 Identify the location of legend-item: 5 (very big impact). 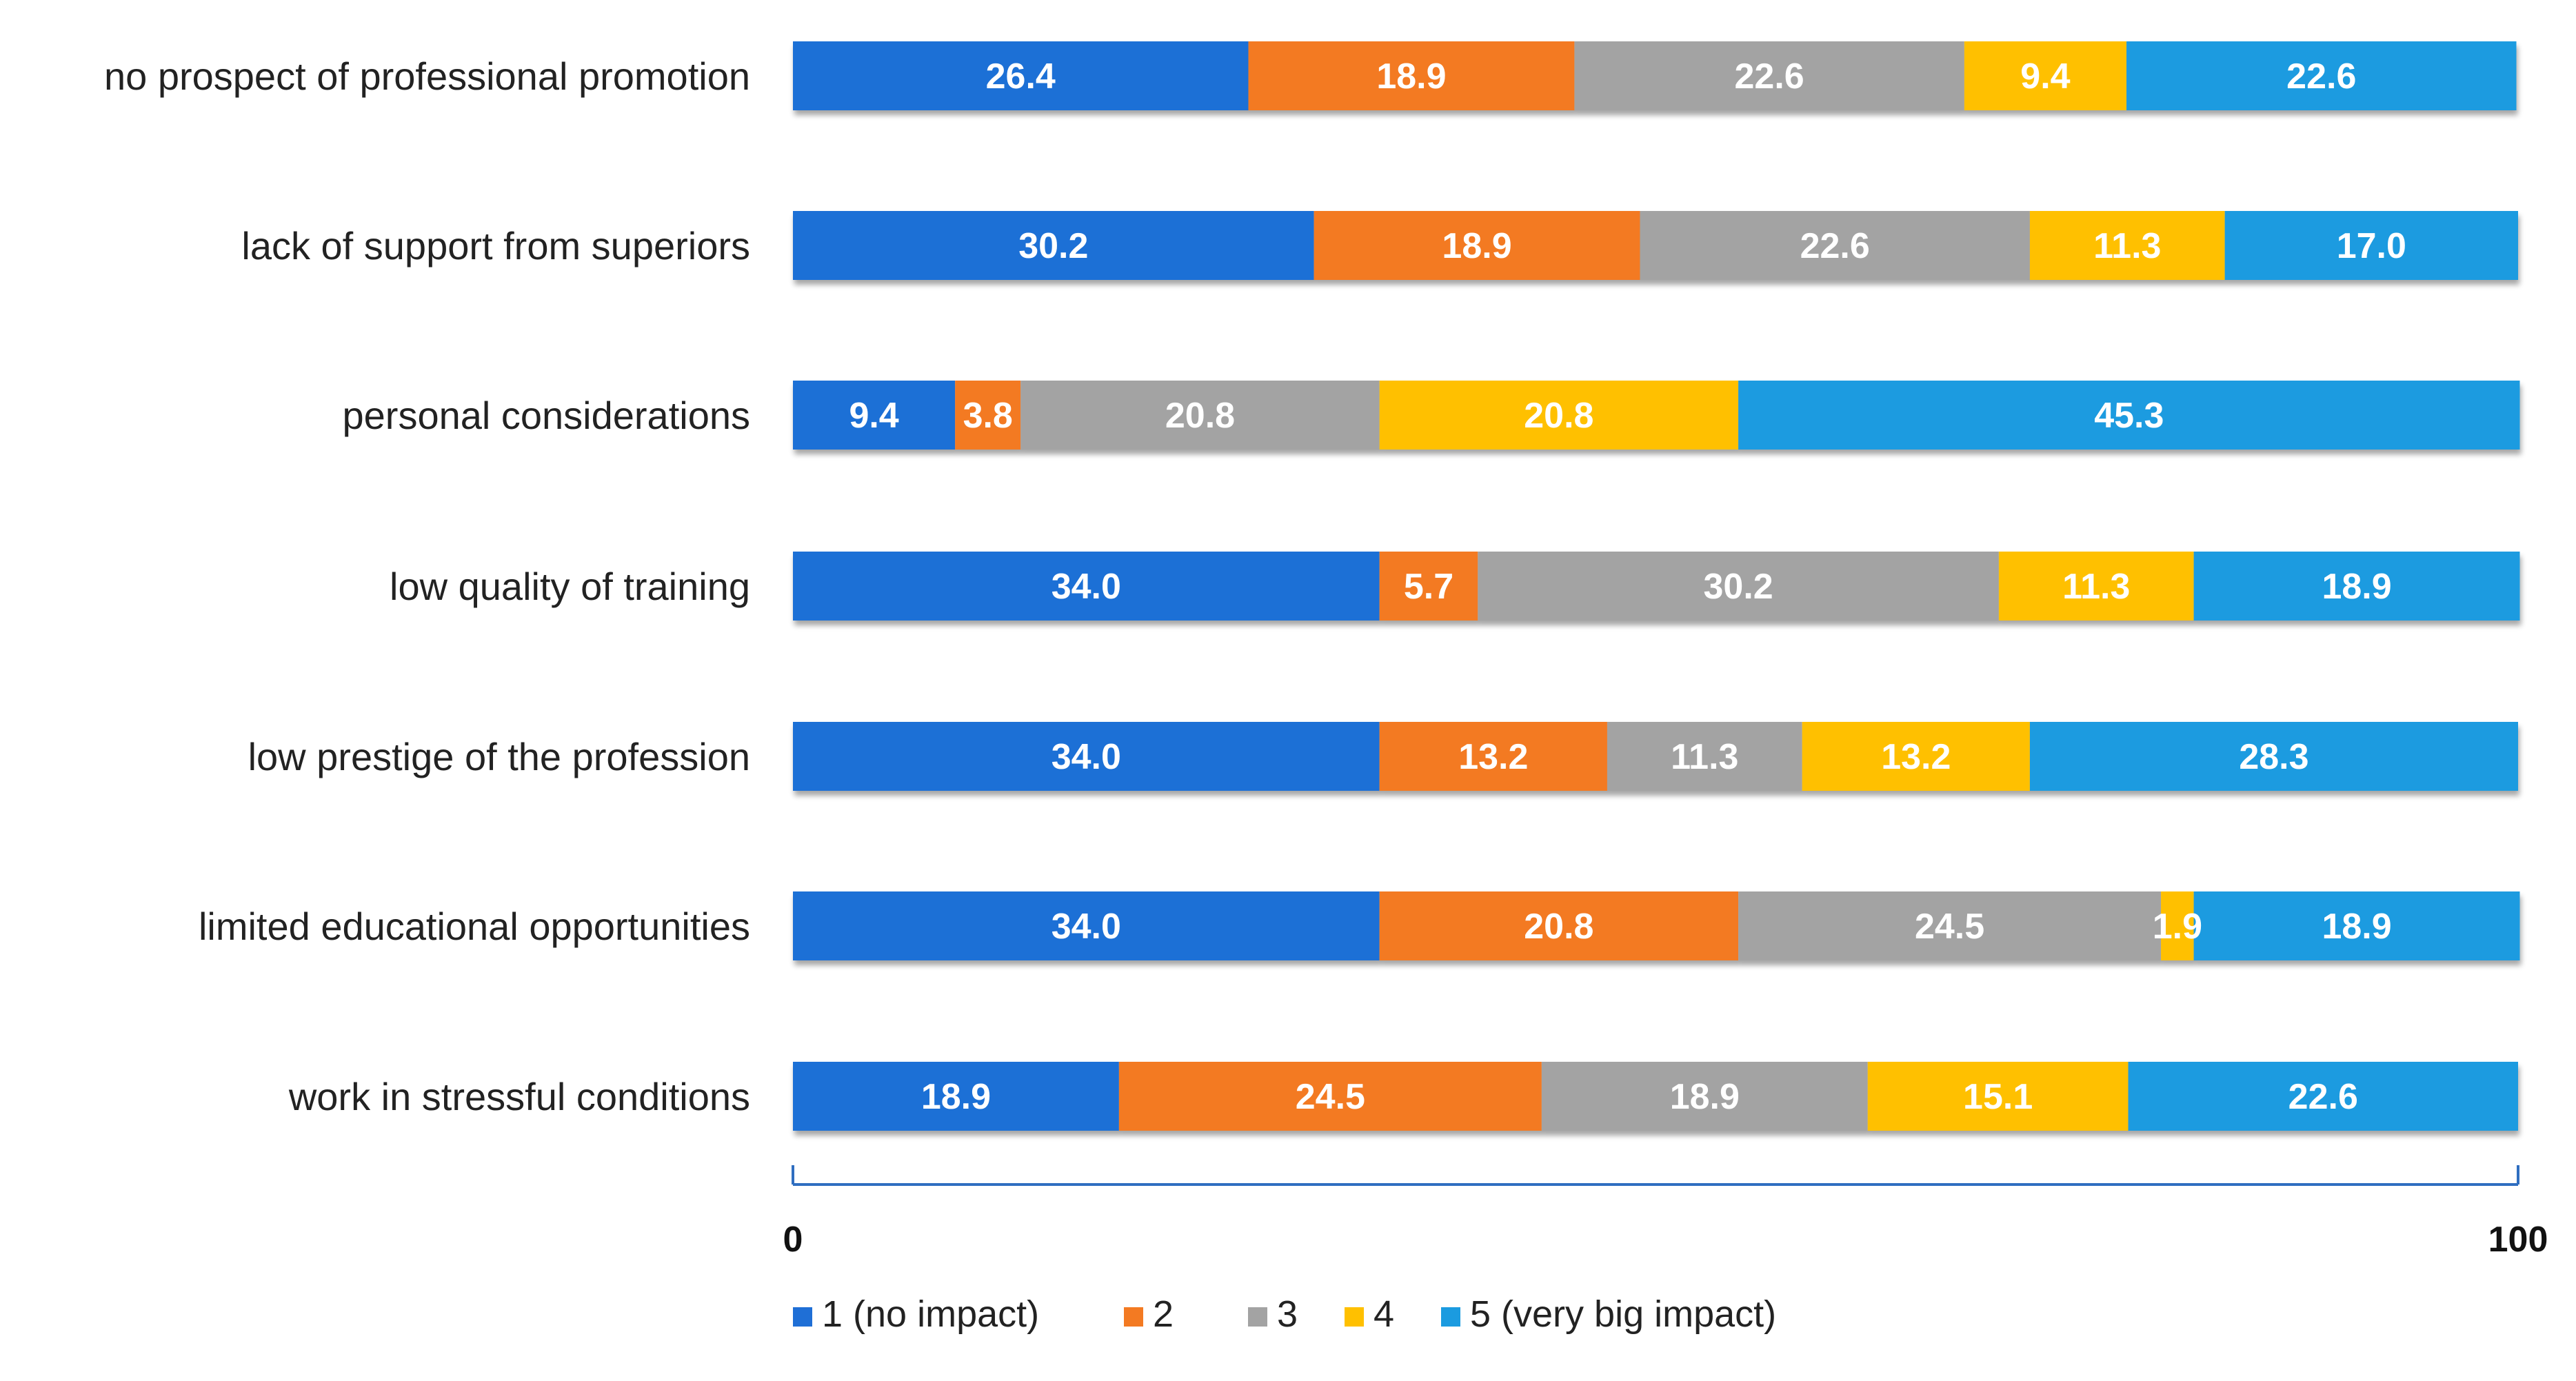
(1608, 1314).